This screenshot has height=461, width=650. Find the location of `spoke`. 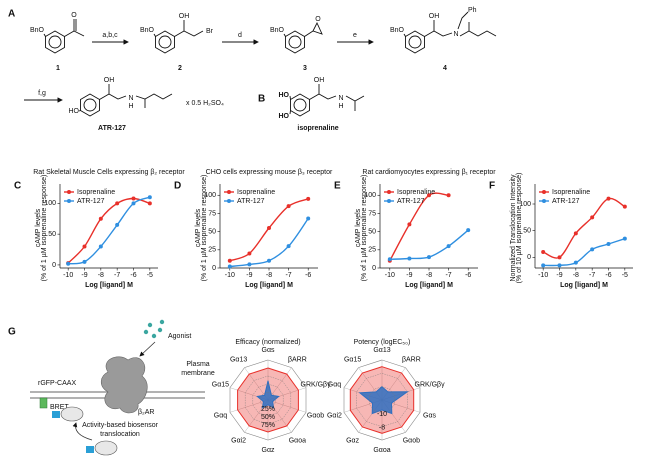

spoke is located at coordinates (287, 406).